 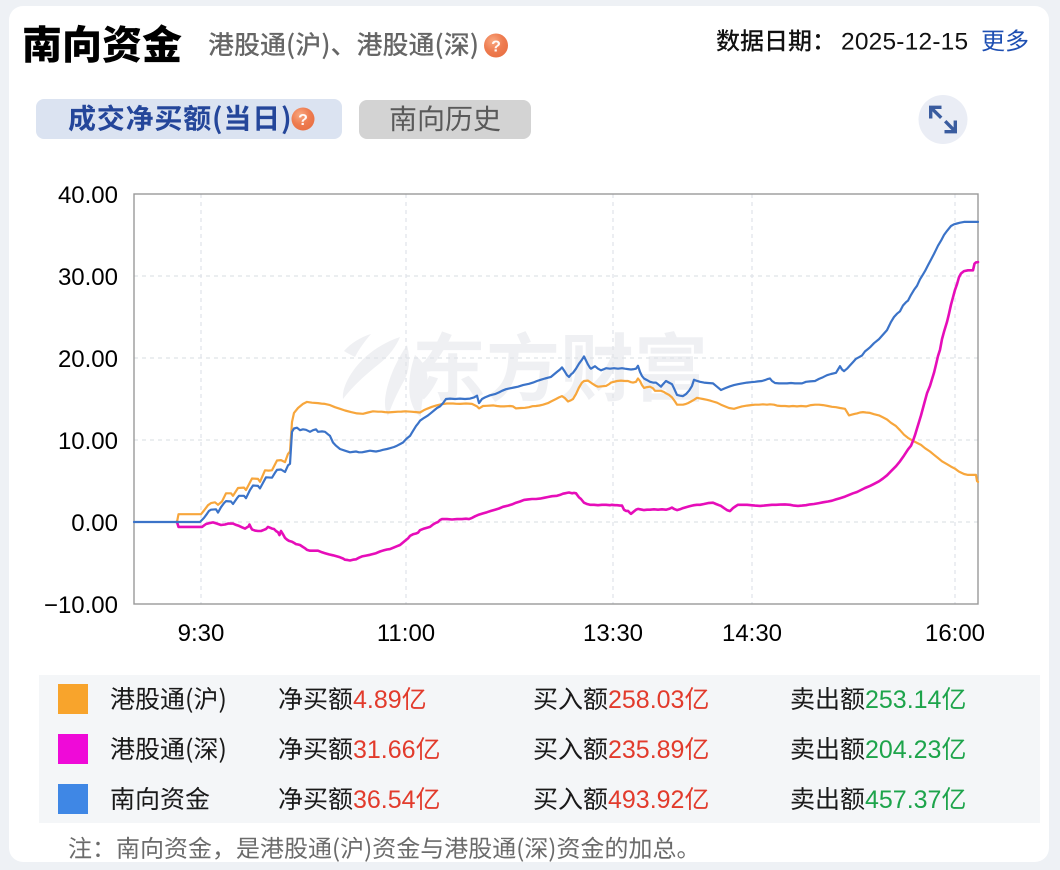 I want to click on svg-text: 14:30, so click(x=752, y=633).